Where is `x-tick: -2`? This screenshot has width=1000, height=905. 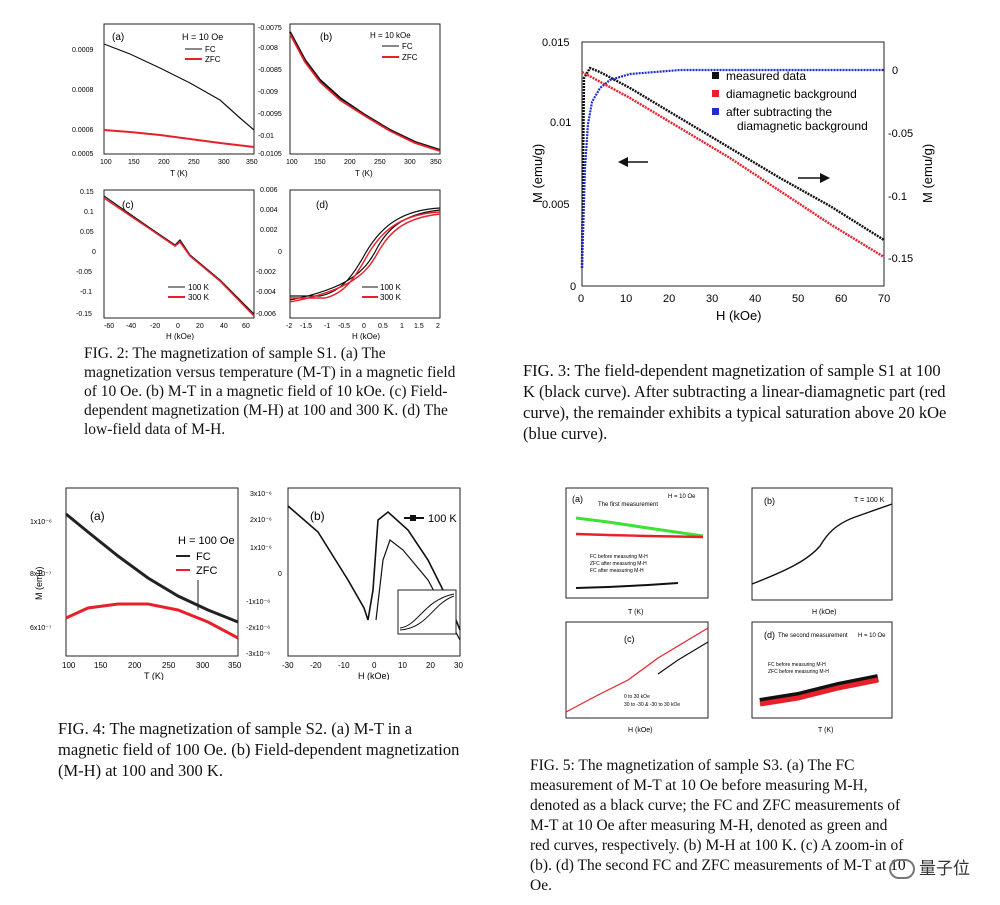
x-tick: -2 is located at coordinates (289, 326).